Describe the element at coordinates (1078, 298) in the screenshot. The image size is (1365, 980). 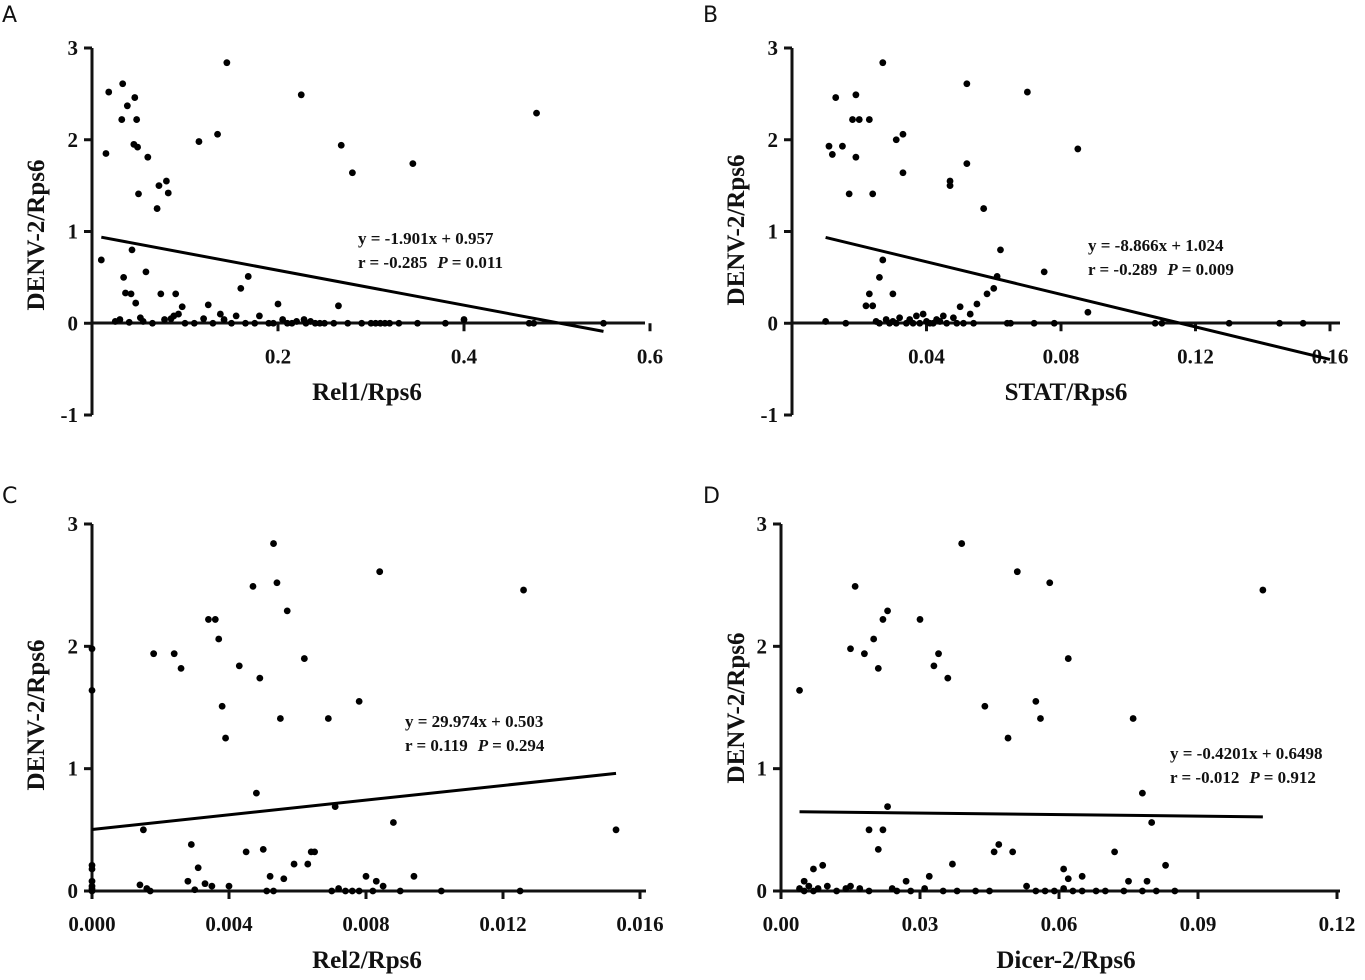
I see `regression-line-b` at that location.